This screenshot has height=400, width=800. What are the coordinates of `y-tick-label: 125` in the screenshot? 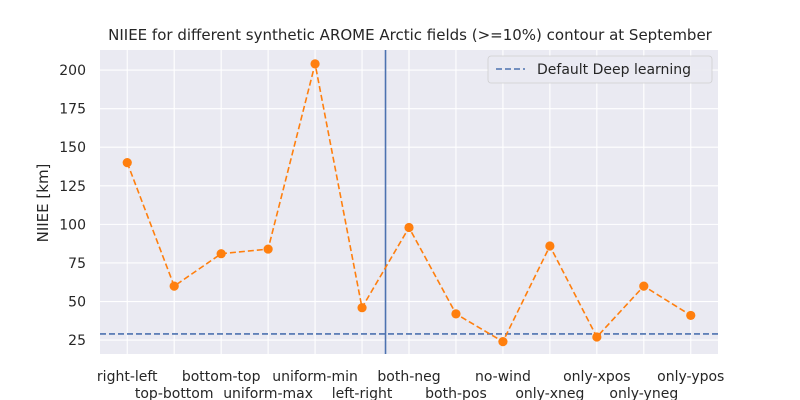 It's located at (72, 187).